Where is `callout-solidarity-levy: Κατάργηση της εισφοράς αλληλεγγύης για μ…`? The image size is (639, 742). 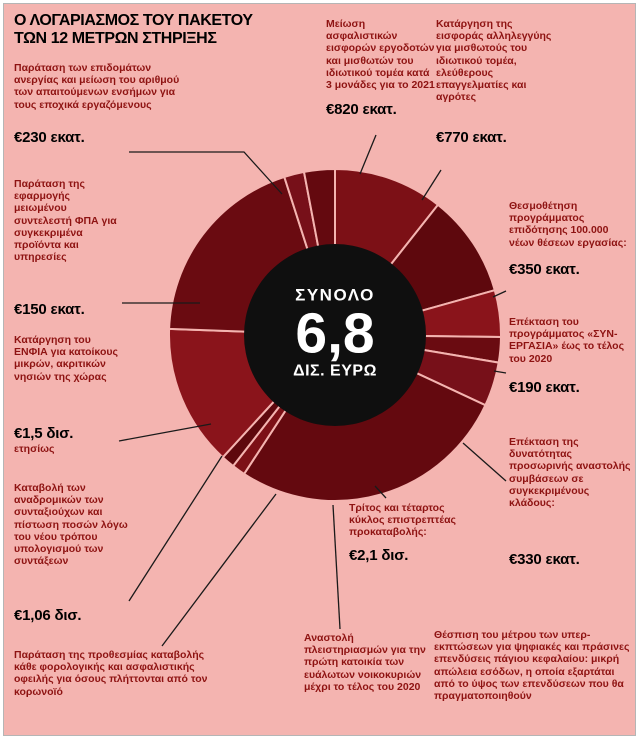
callout-solidarity-levy: Κατάργηση της εισφοράς αλληλεγγύης για μ… is located at coordinates (495, 82).